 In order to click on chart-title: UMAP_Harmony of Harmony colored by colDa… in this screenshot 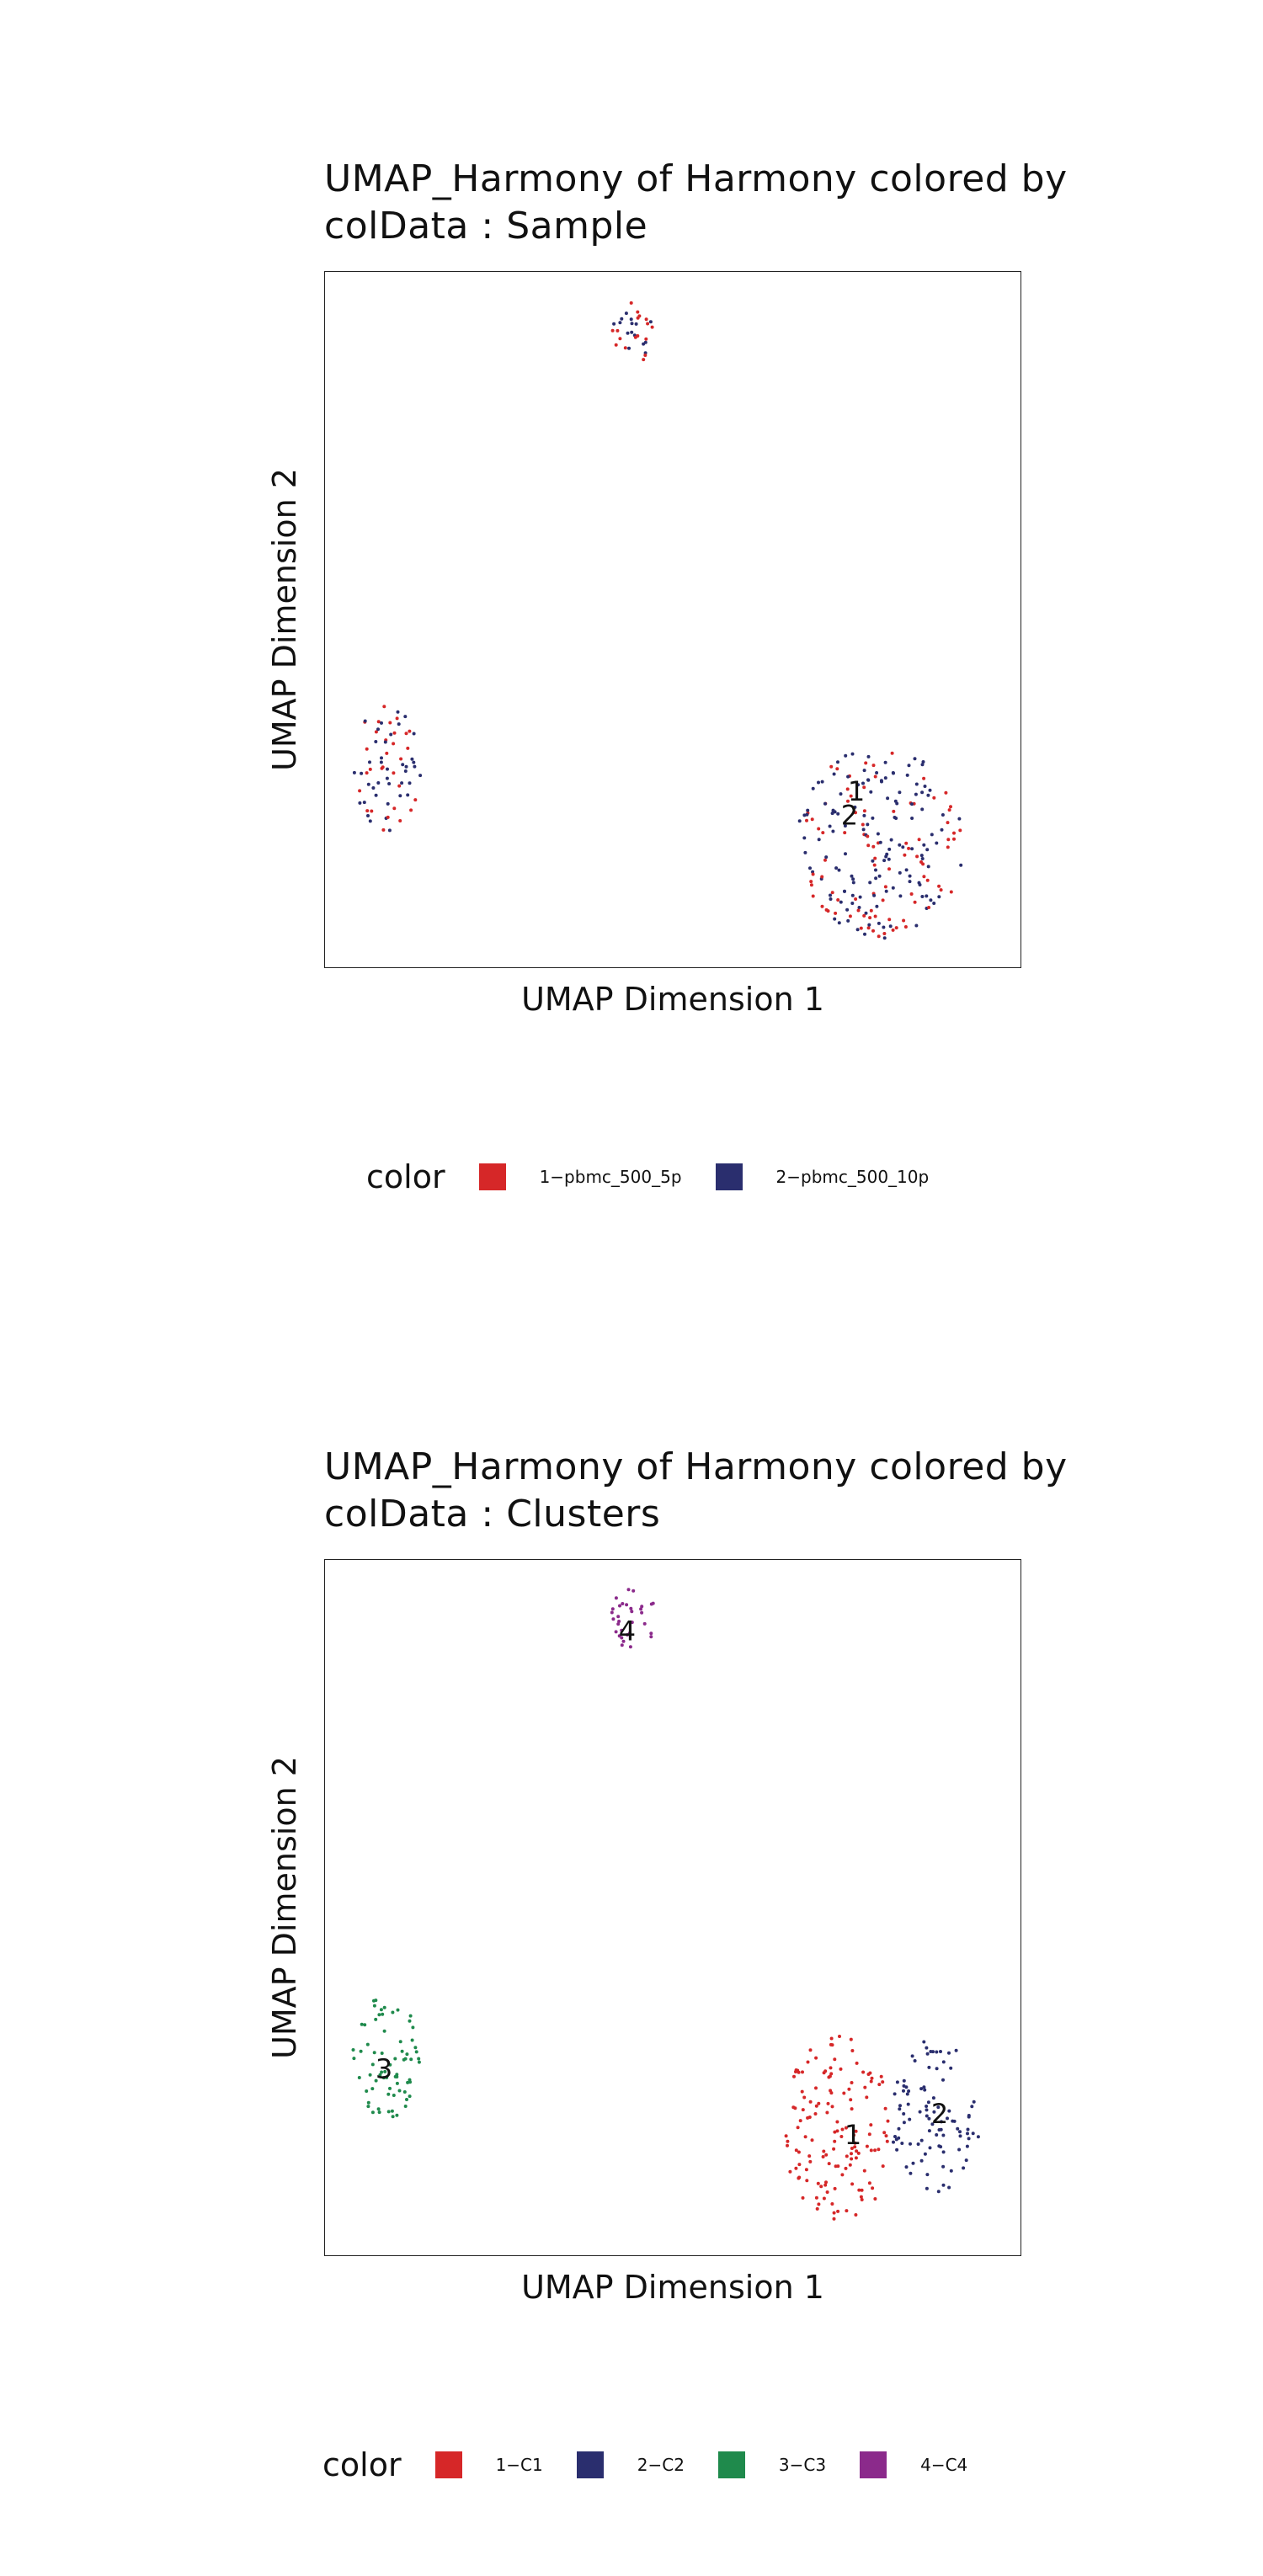, I will do `click(745, 203)`.